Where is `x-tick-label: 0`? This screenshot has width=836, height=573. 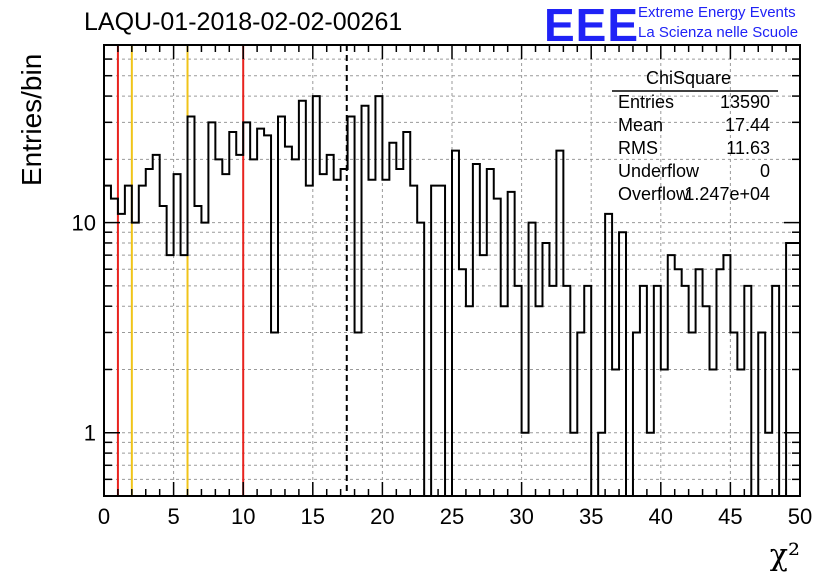 x-tick-label: 0 is located at coordinates (104, 516).